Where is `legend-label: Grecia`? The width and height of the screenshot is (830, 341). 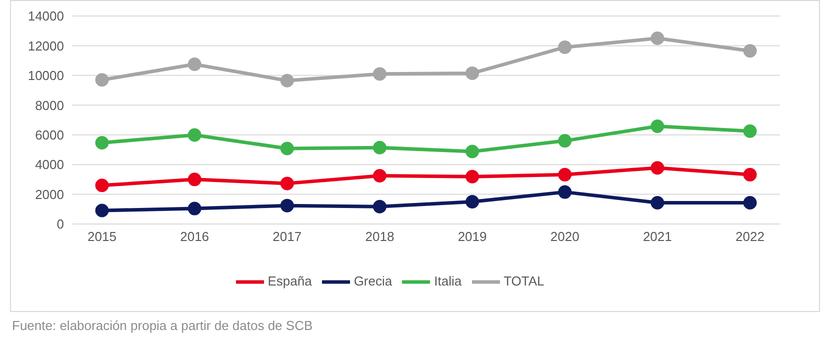 legend-label: Grecia is located at coordinates (373, 280).